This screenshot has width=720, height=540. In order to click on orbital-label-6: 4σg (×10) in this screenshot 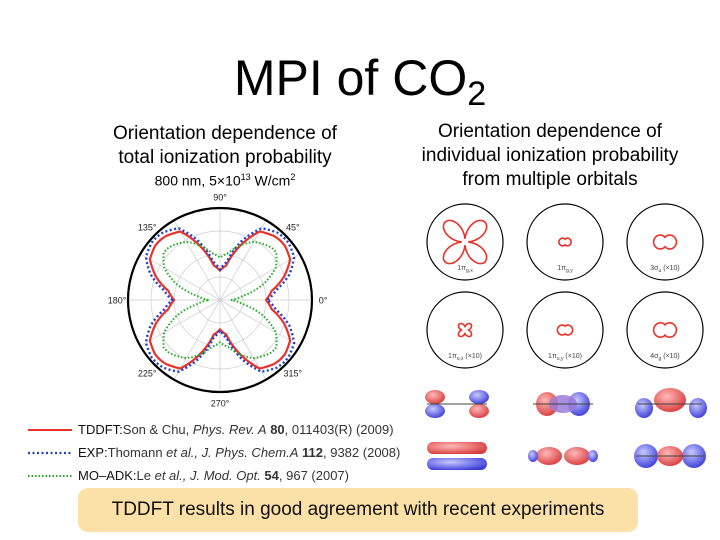, I will do `click(664, 357)`.